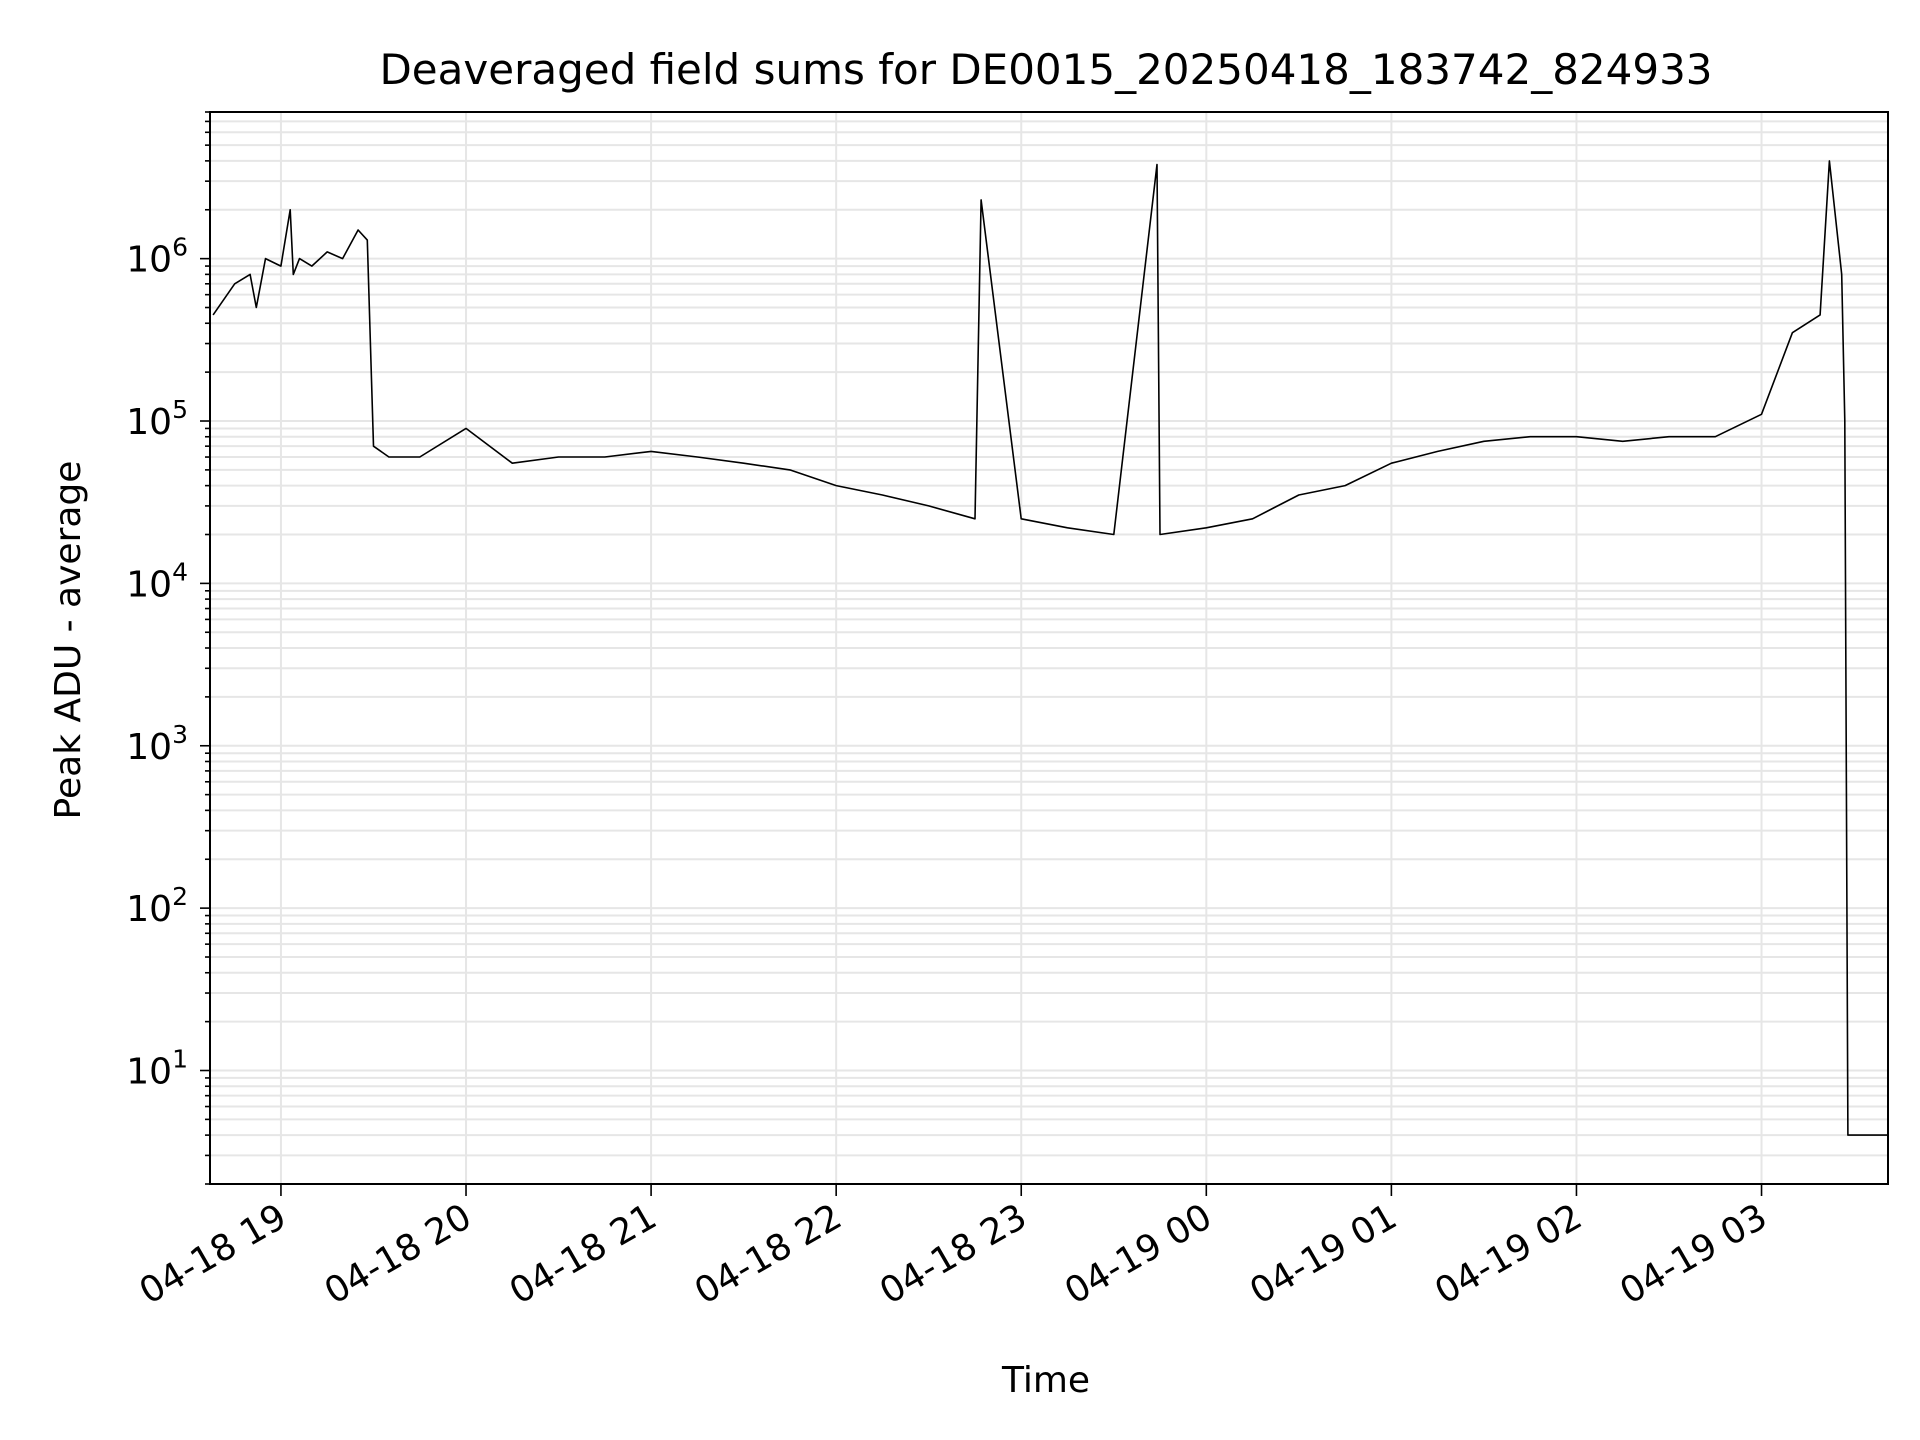  I want to click on x-tick-label: 04-19 00, so click(1138, 1254).